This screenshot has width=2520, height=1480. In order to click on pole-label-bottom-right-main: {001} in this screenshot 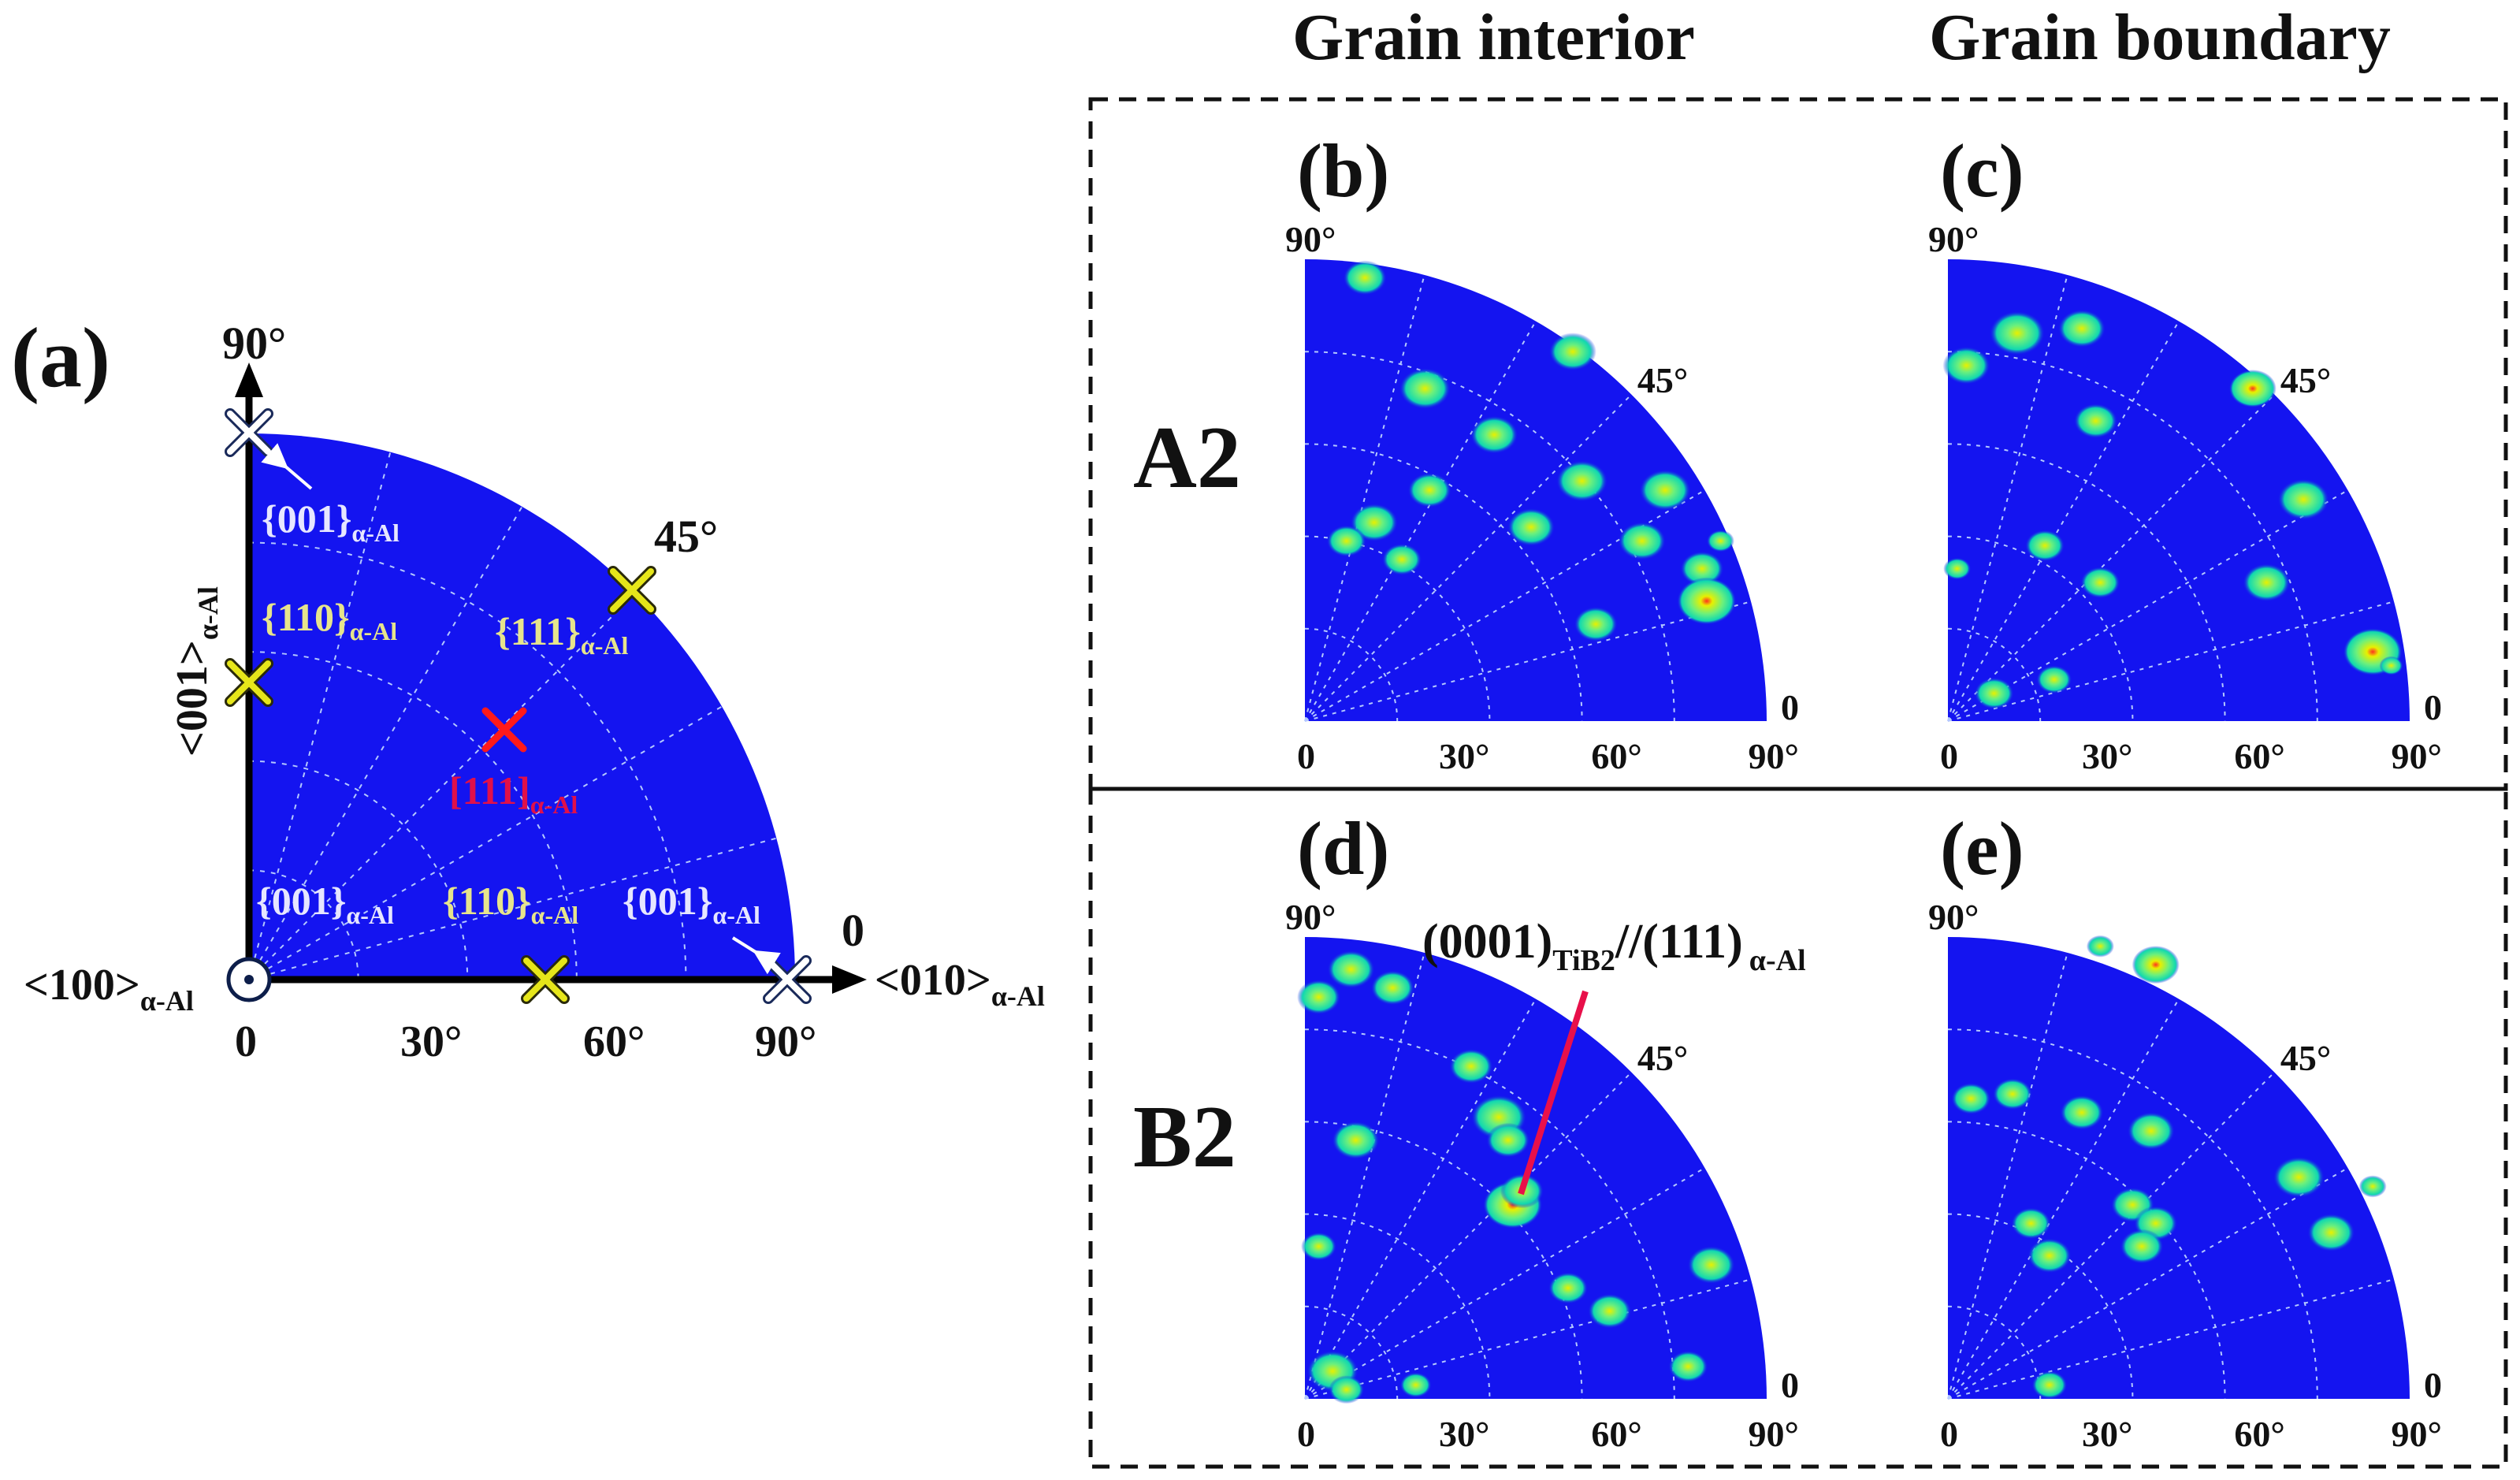, I will do `click(667, 901)`.